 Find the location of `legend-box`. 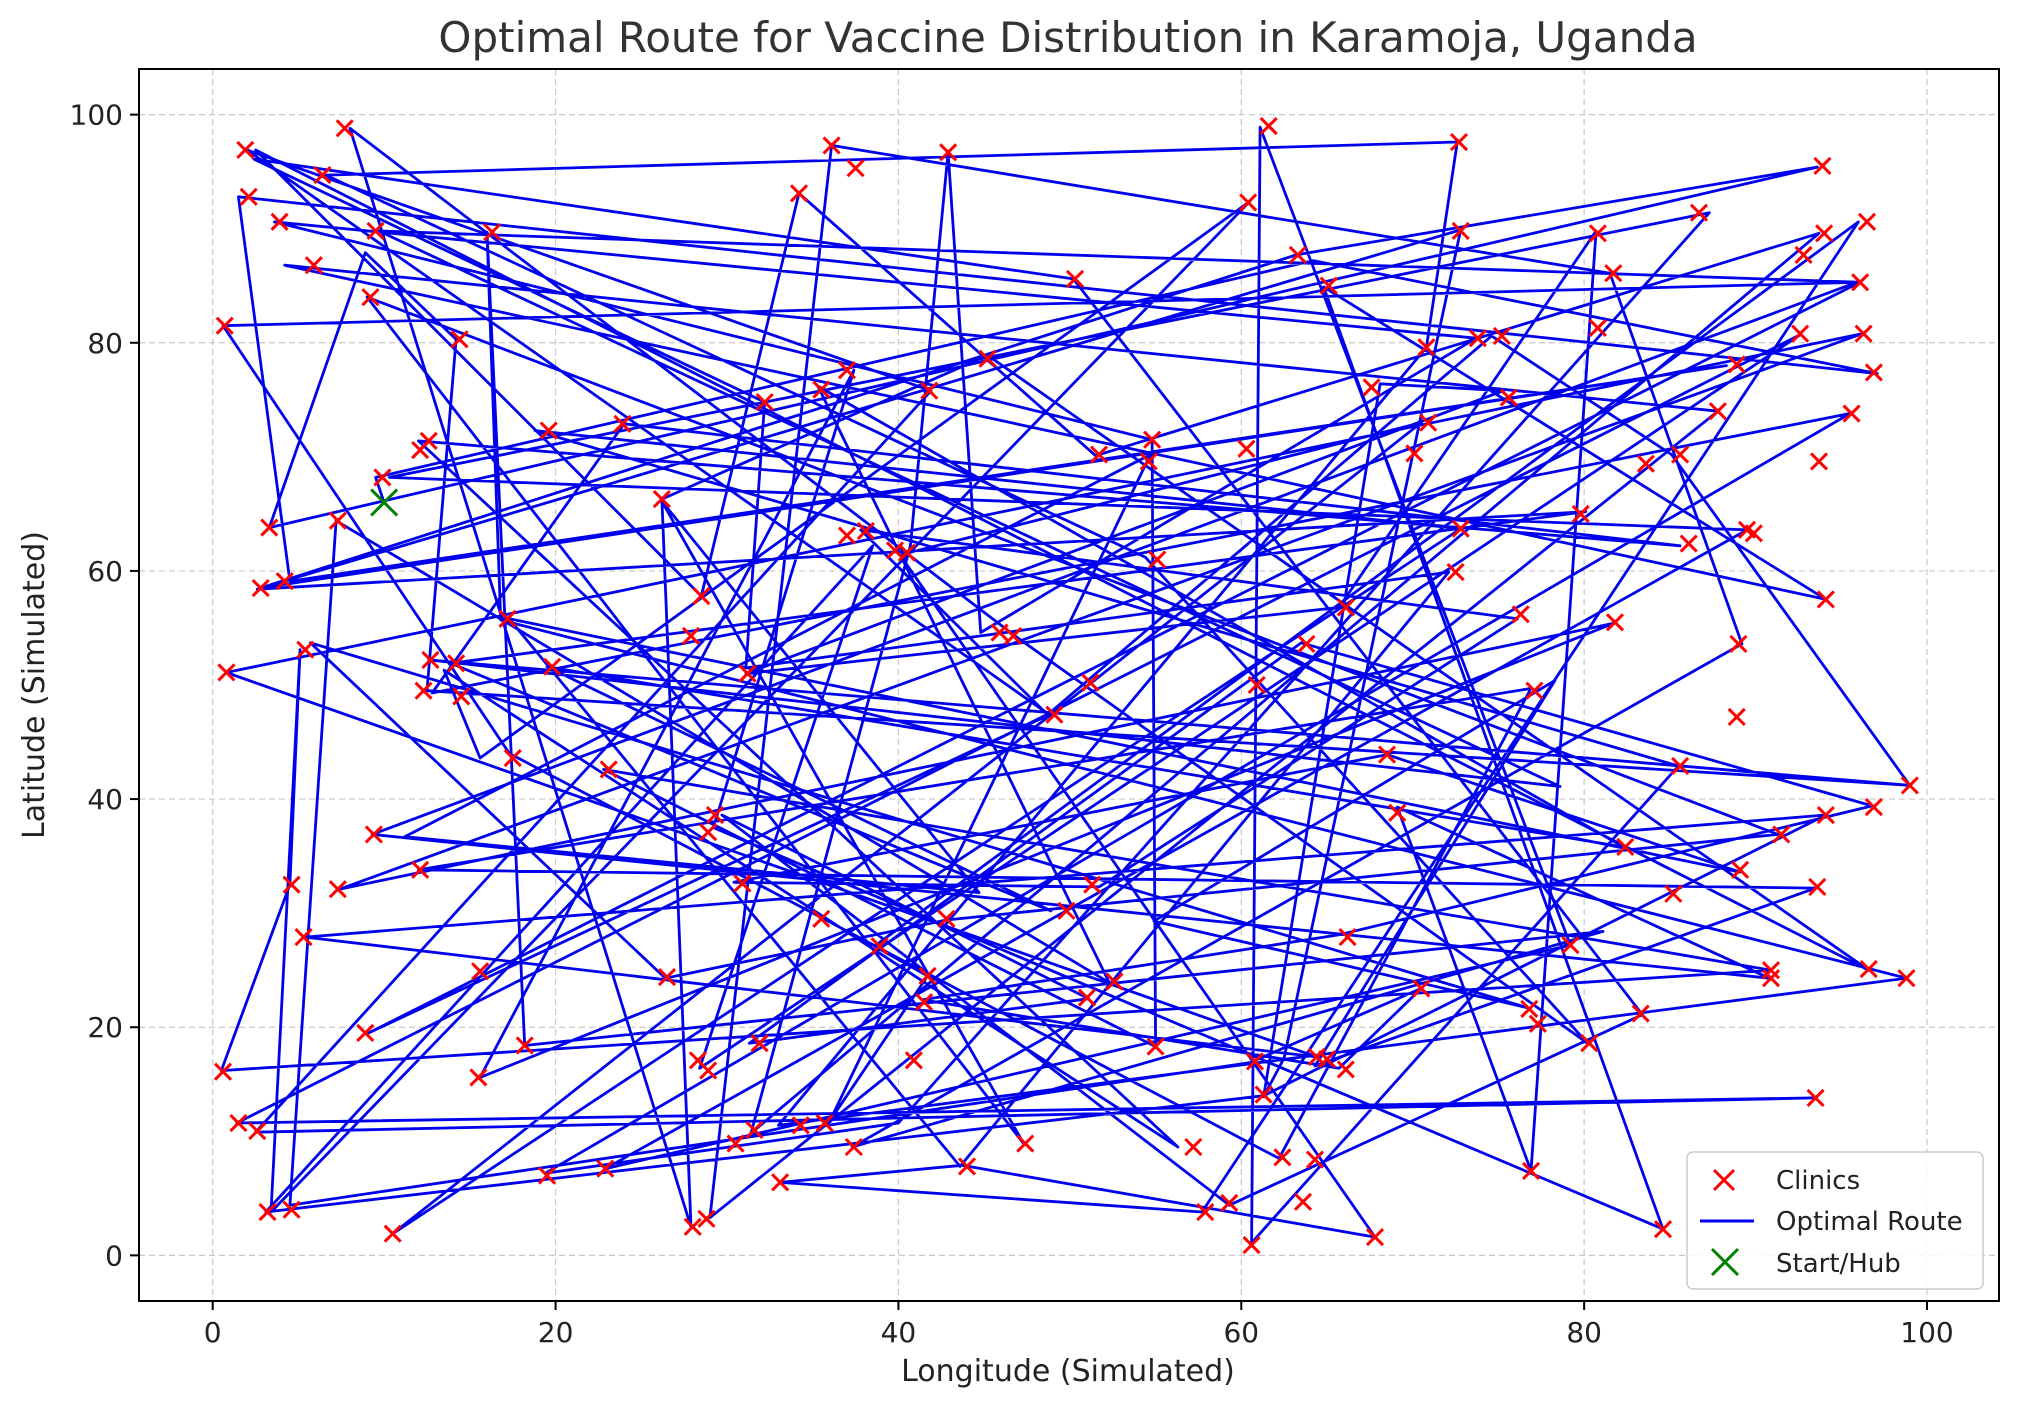

legend-box is located at coordinates (1835, 1220).